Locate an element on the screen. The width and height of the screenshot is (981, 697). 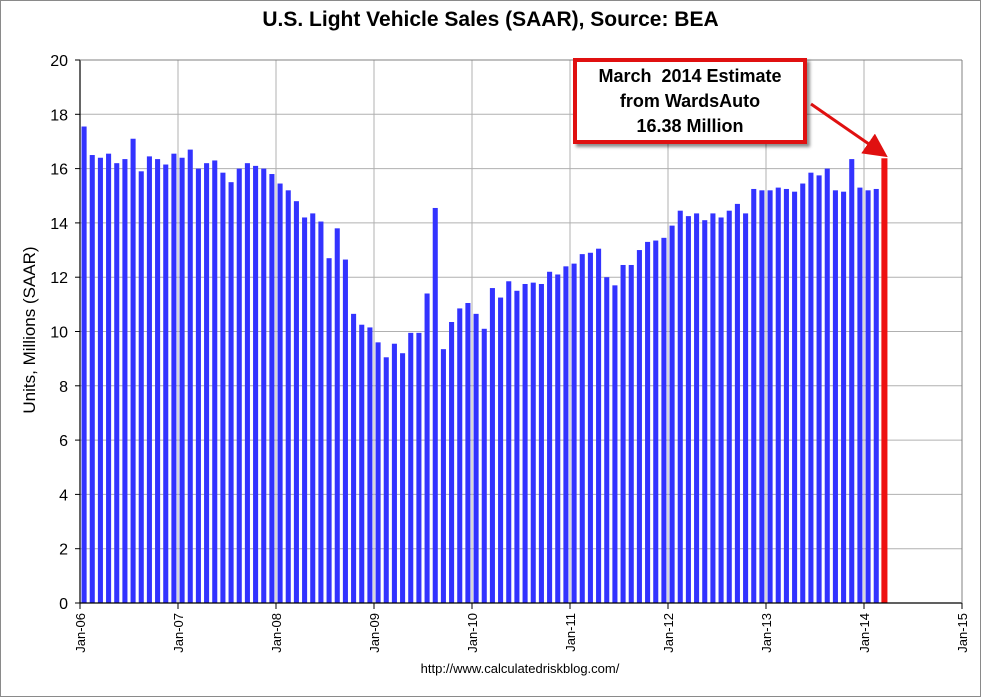
x-tick-label: Jan-09 is located at coordinates (374, 633).